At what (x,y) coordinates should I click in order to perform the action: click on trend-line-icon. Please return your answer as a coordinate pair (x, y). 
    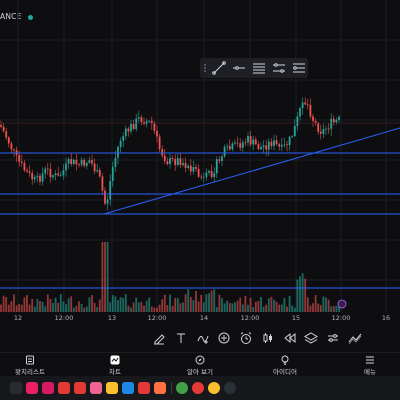
    Looking at the image, I should click on (219, 68).